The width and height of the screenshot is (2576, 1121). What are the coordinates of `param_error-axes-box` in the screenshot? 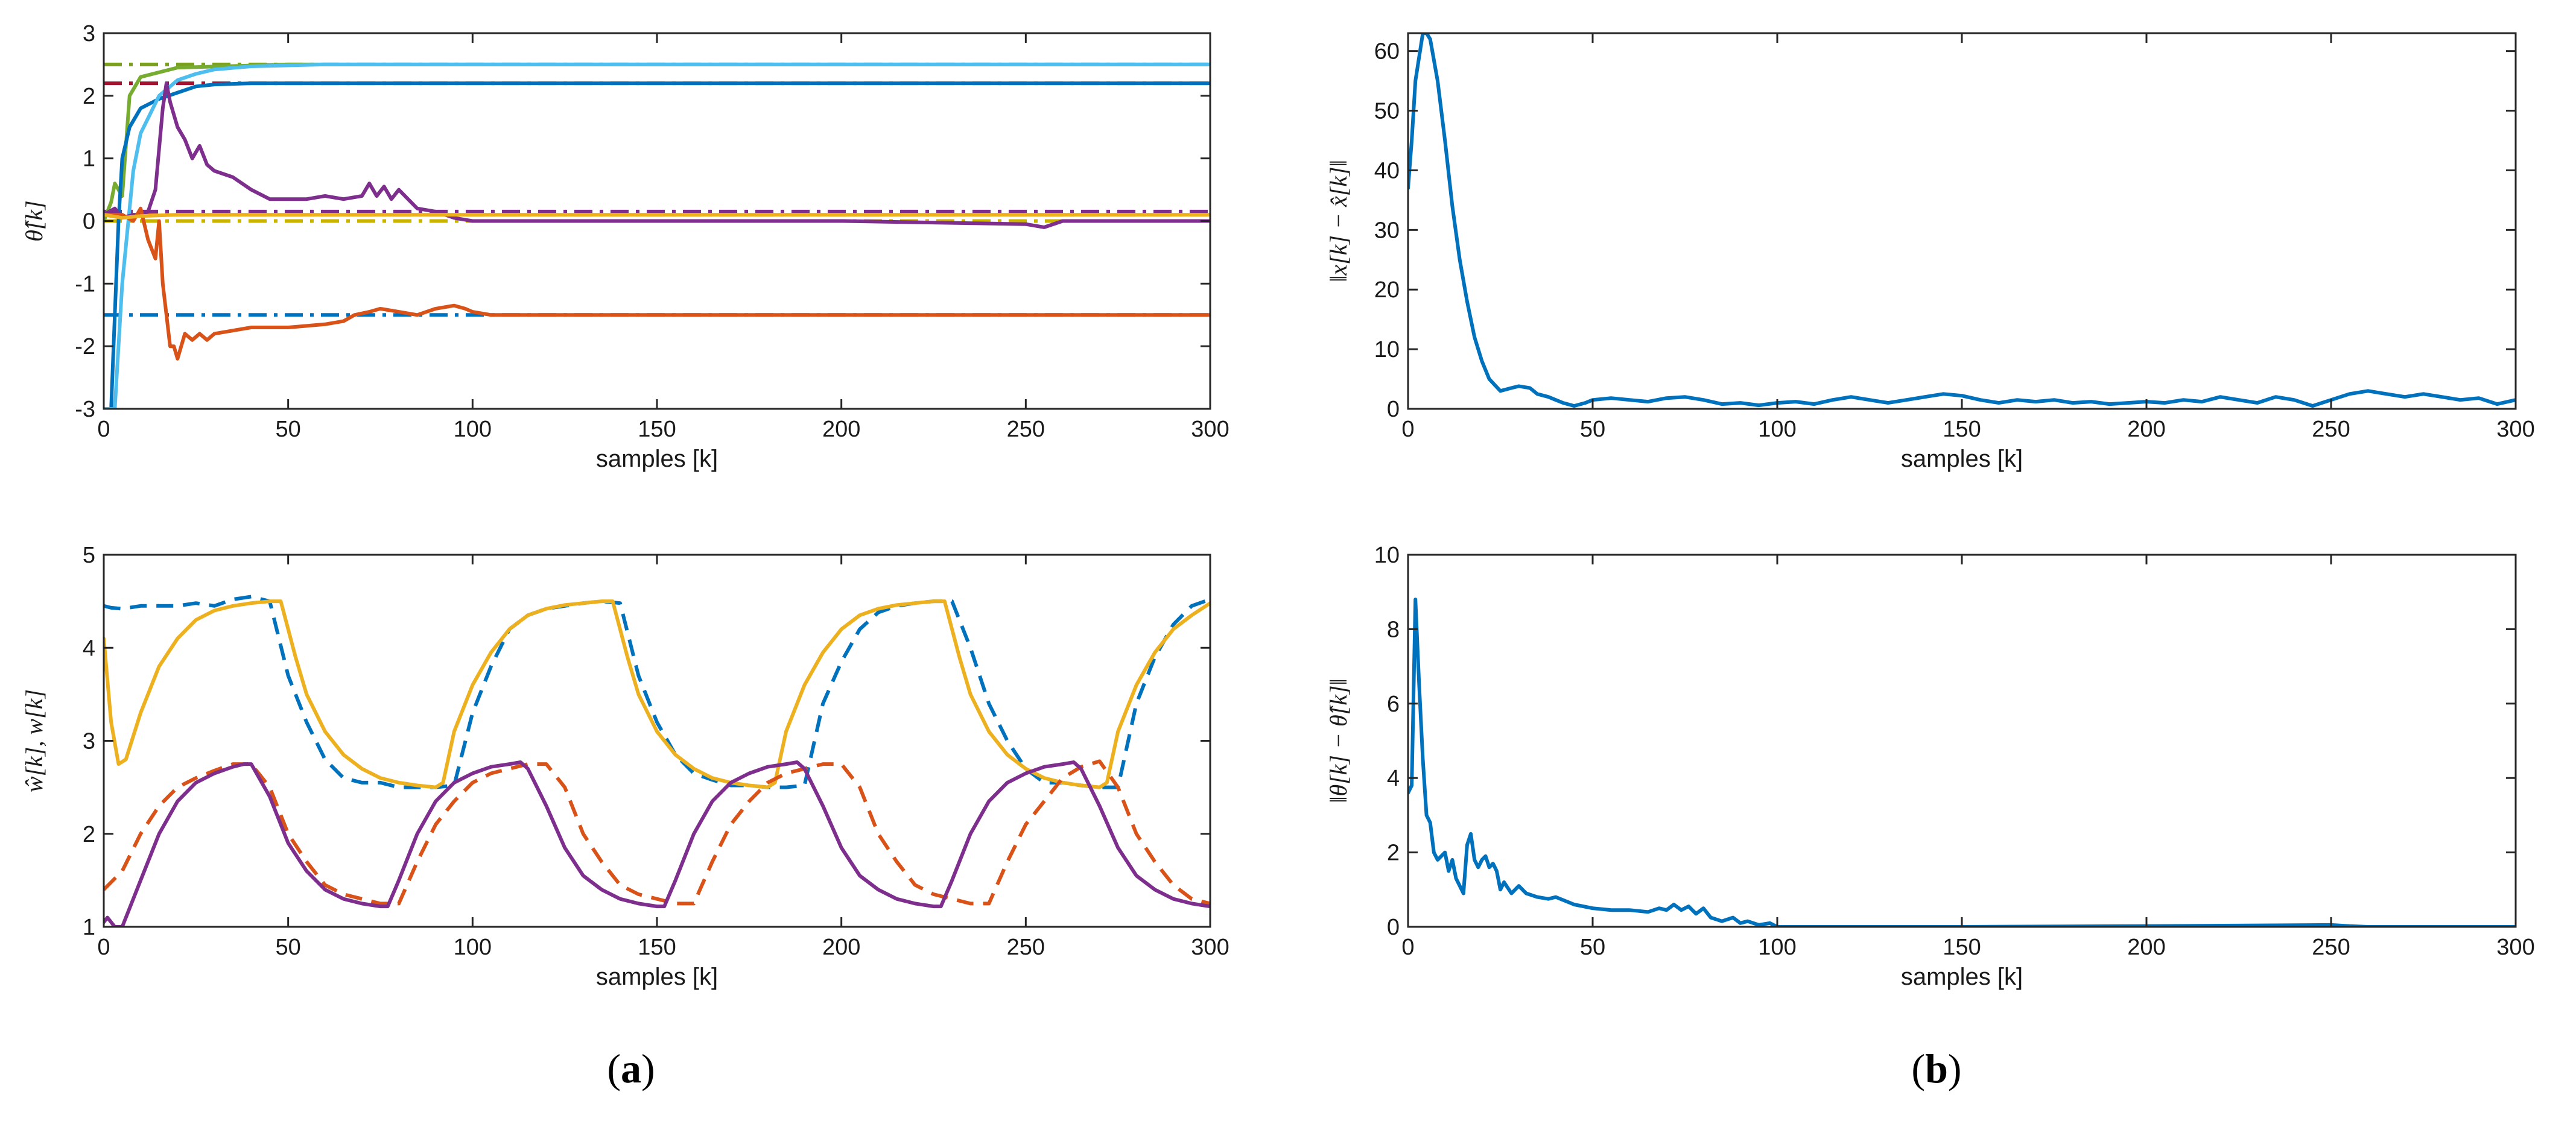 It's located at (1962, 741).